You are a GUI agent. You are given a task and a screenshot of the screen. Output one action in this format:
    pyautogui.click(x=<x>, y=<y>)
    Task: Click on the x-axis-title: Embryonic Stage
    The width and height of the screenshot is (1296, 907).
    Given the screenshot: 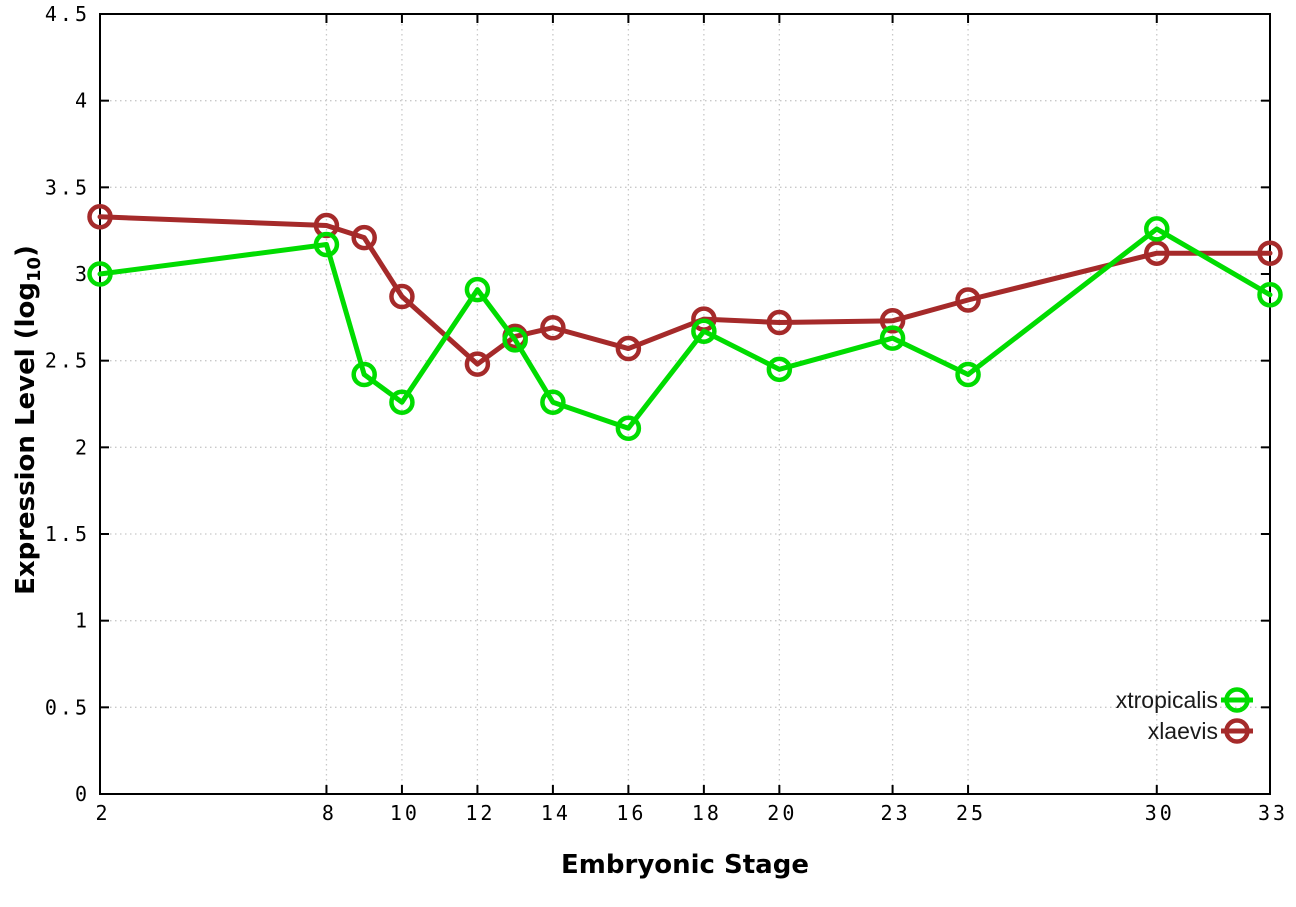 What is the action you would take?
    pyautogui.click(x=685, y=865)
    